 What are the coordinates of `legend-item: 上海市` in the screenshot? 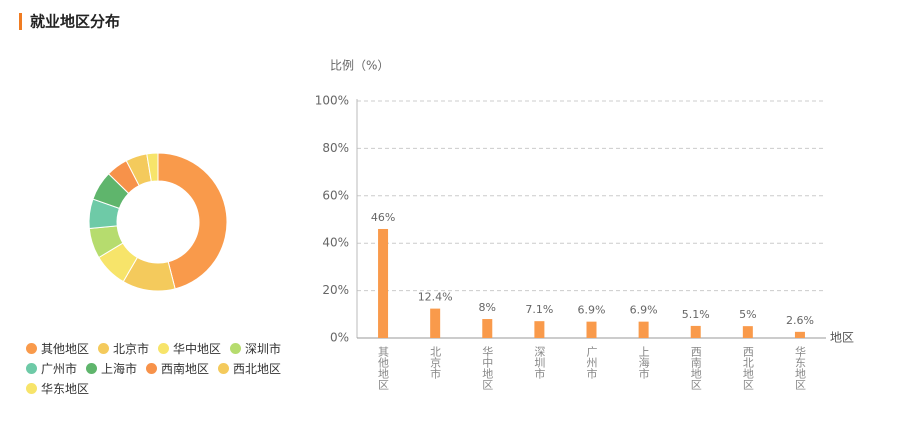 It's located at (112, 368).